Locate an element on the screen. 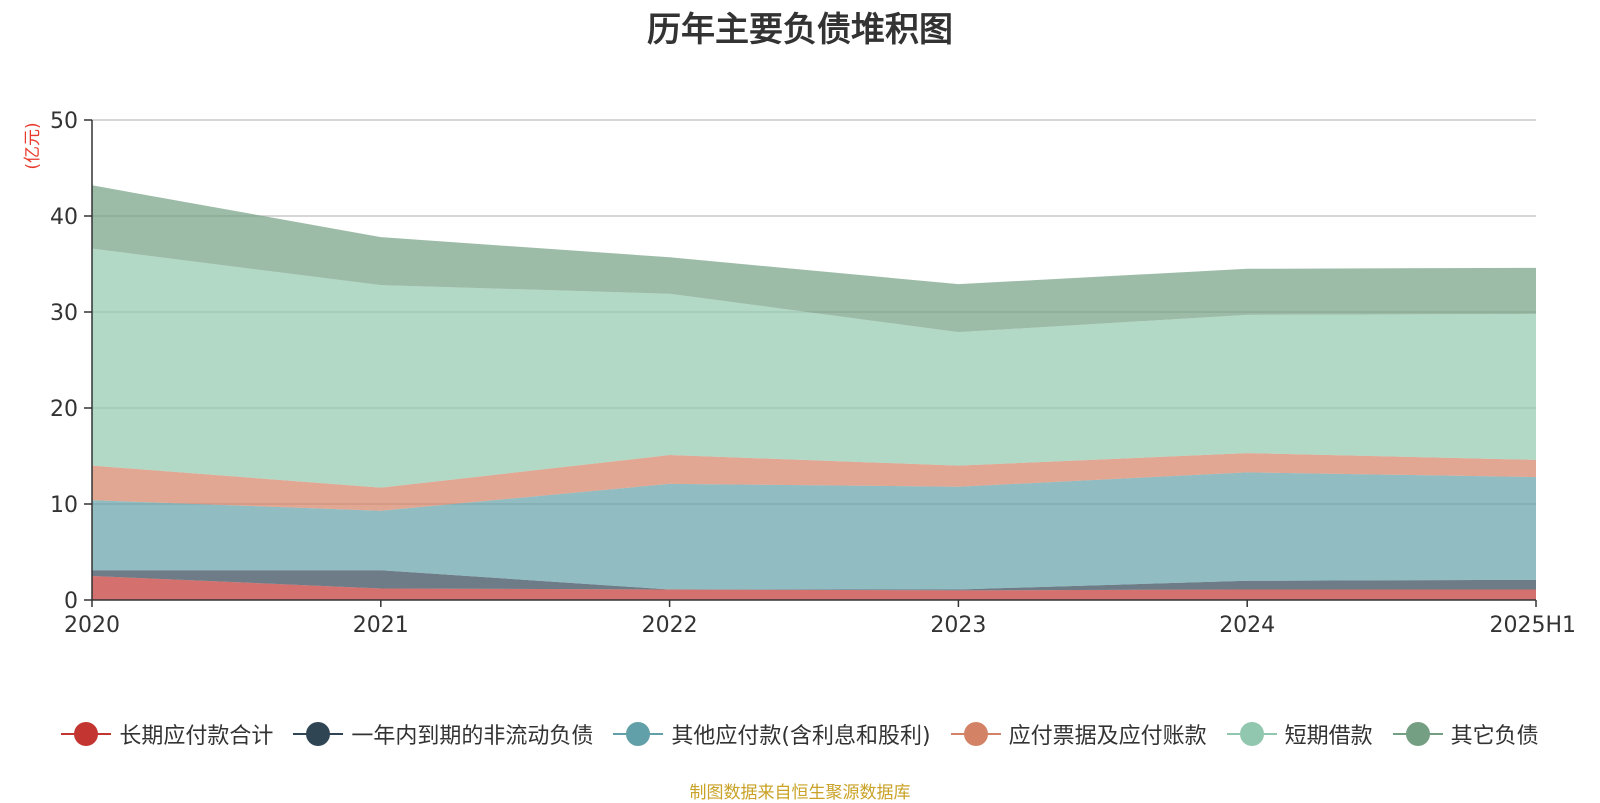  x-tick-label: 2024 is located at coordinates (1247, 625).